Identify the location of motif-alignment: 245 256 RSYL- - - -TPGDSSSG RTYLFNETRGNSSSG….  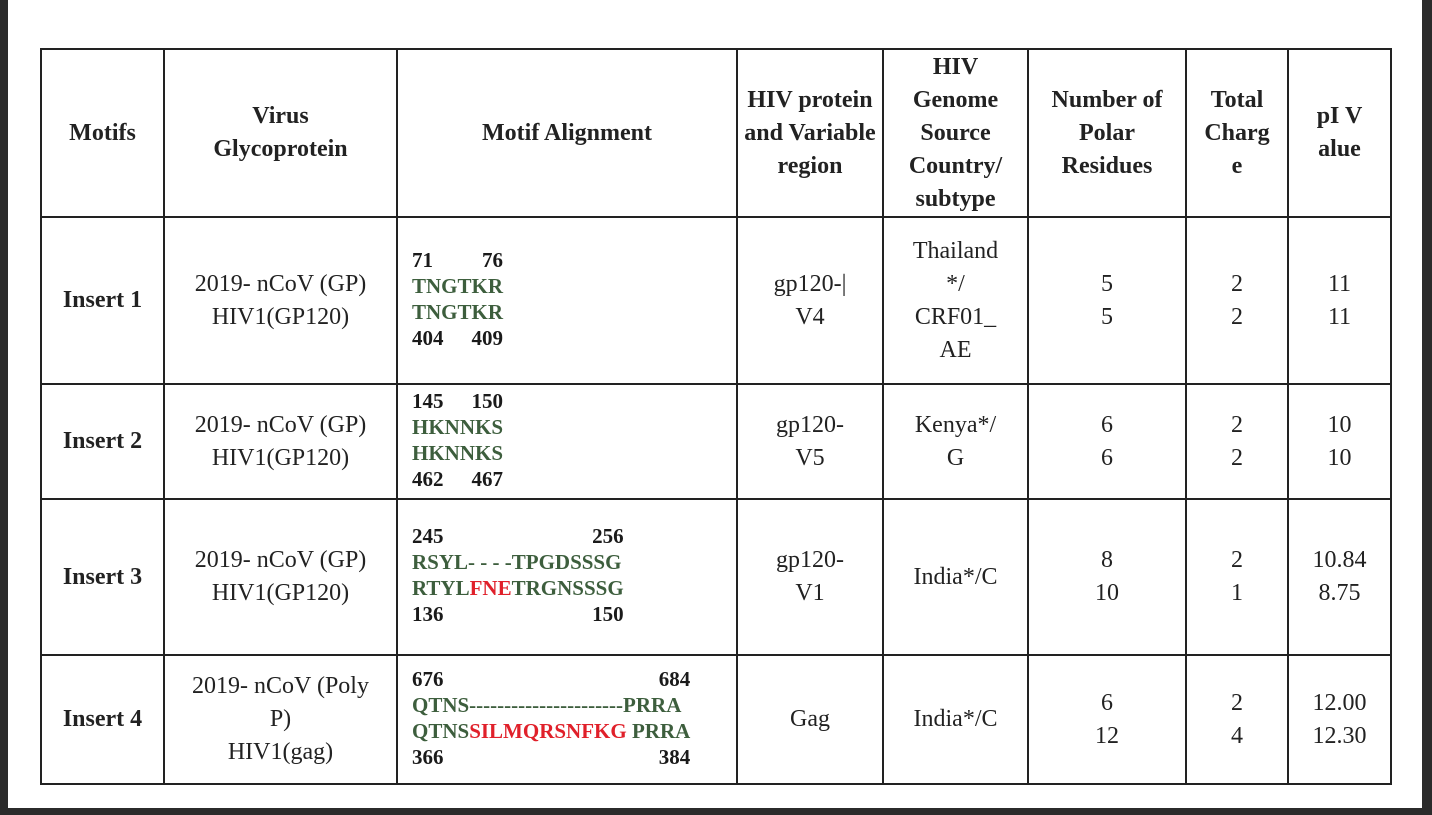
(518, 575).